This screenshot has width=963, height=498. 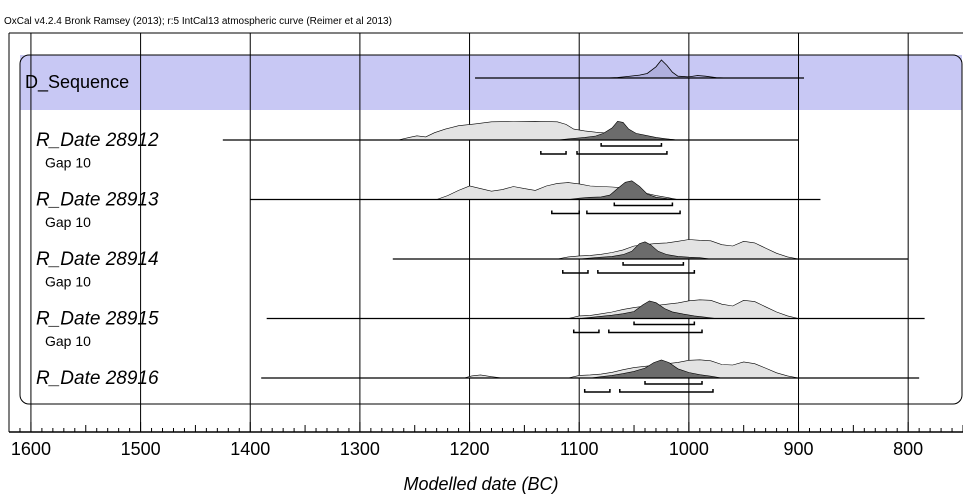 What do you see at coordinates (250, 449) in the screenshot?
I see `x-tick-label: 1400` at bounding box center [250, 449].